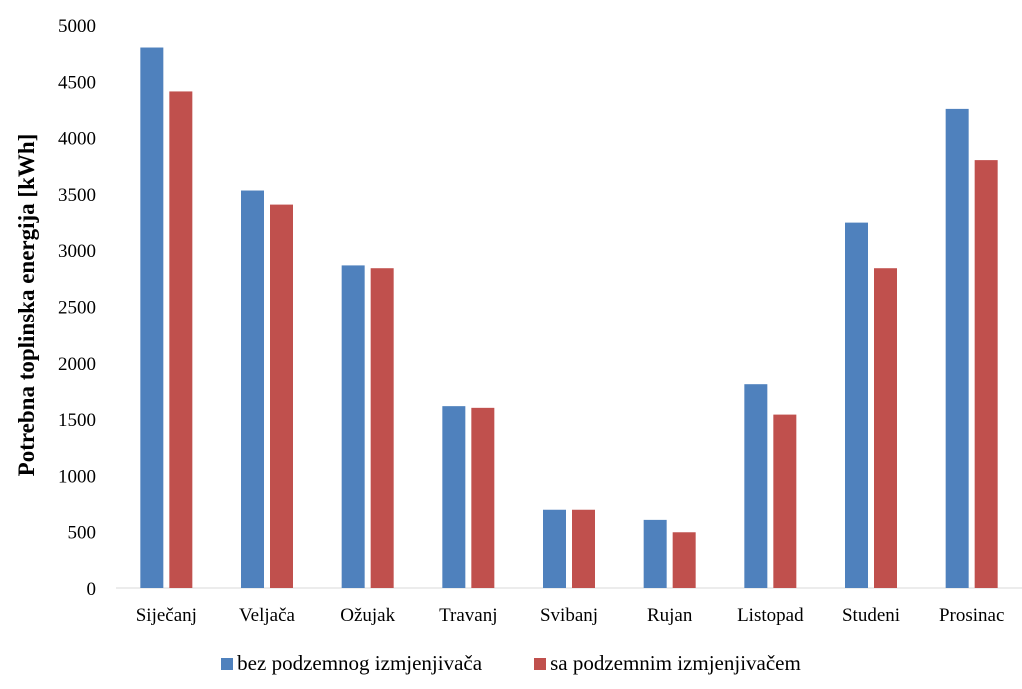 The width and height of the screenshot is (1022, 689). What do you see at coordinates (227, 663) in the screenshot?
I see `legend-swatch-blue` at bounding box center [227, 663].